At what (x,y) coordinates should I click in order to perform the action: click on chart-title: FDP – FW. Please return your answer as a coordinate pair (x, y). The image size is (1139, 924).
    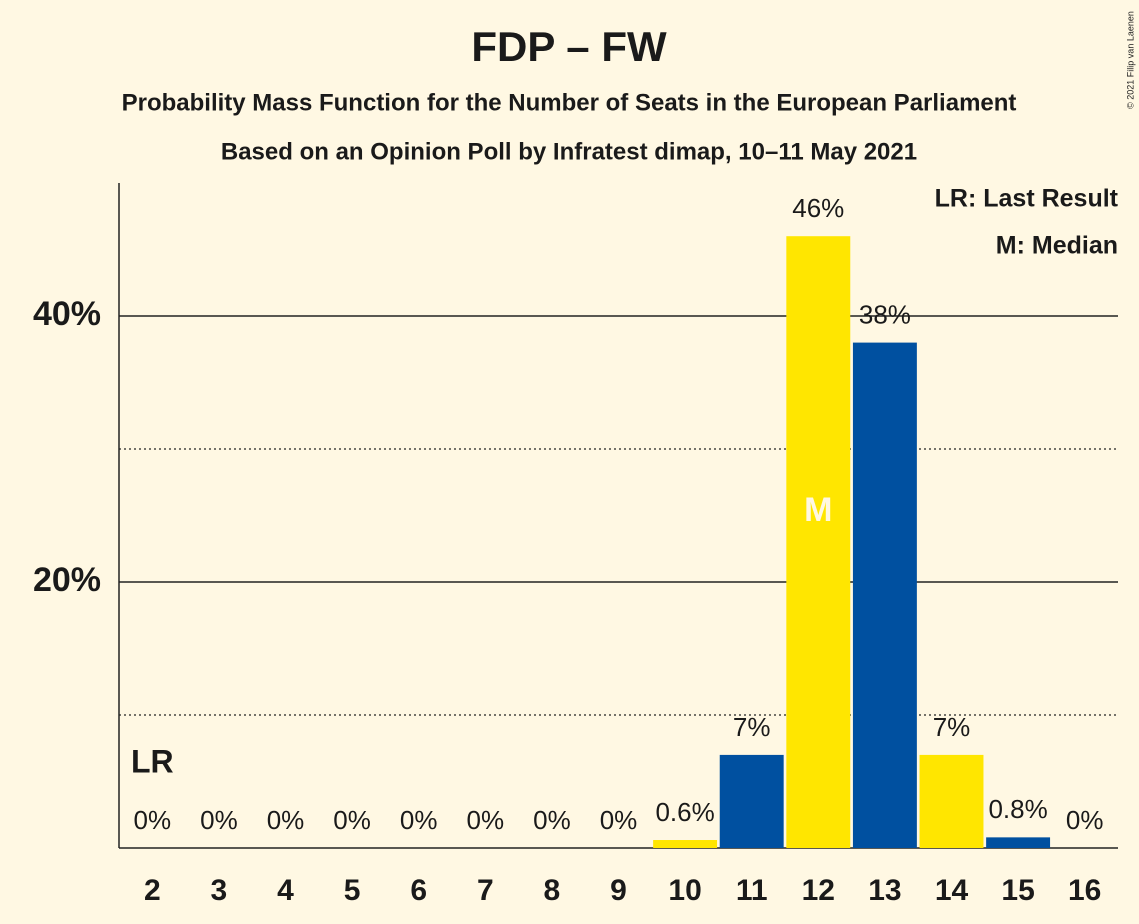
    Looking at the image, I should click on (569, 46).